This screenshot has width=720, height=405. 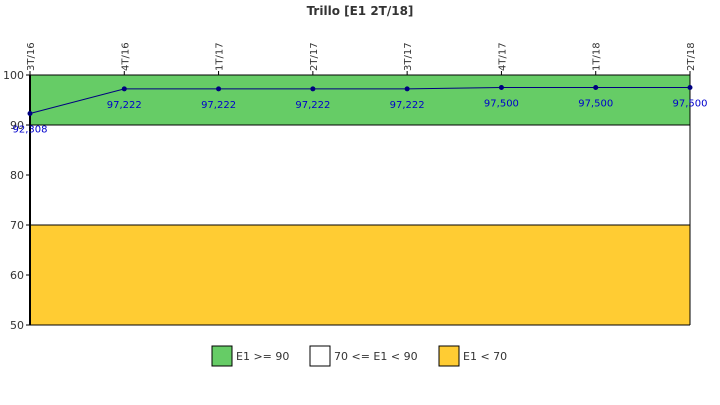 I want to click on data-label: 92,308, so click(x=30, y=129).